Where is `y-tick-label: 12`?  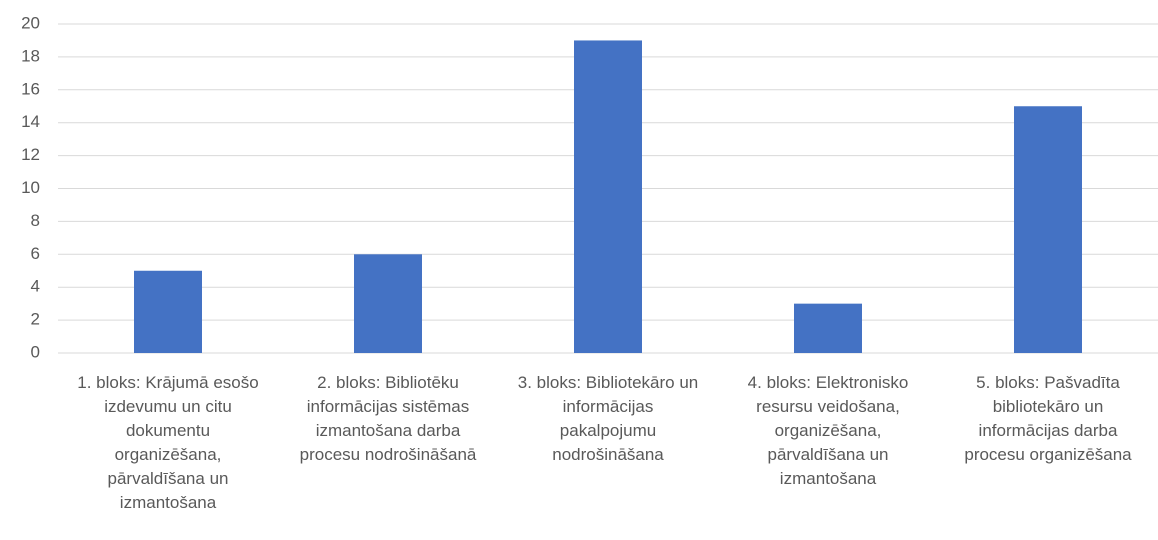 y-tick-label: 12 is located at coordinates (30, 154).